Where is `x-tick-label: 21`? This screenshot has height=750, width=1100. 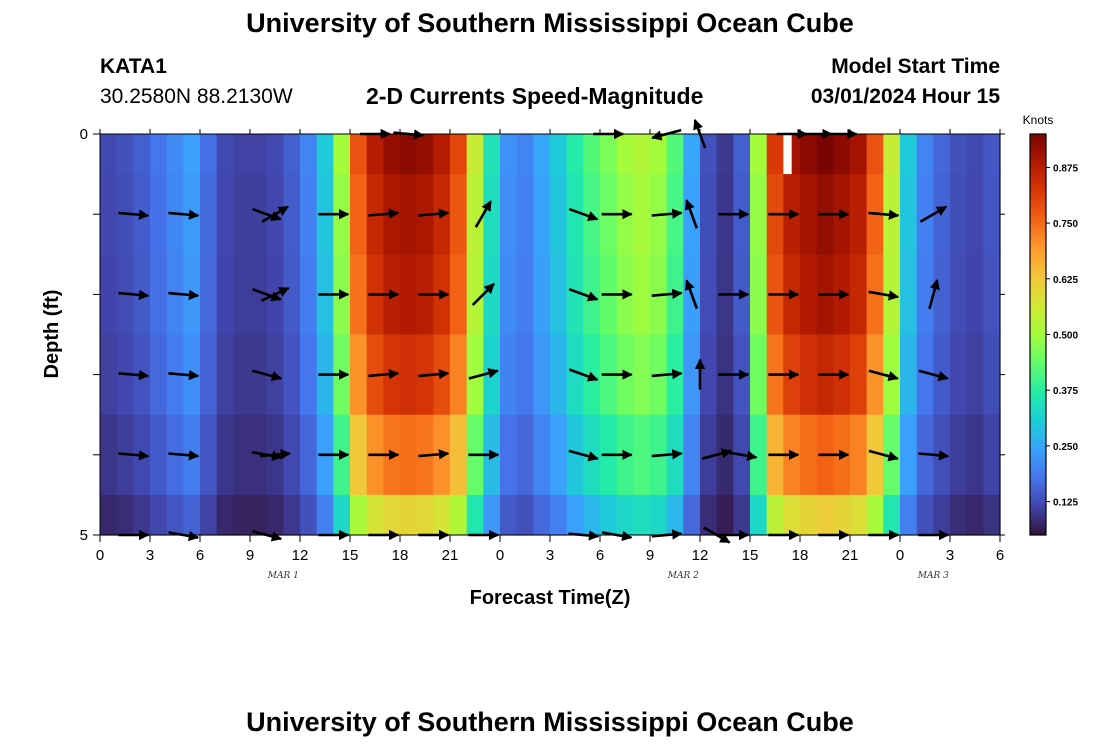
x-tick-label: 21 is located at coordinates (850, 555).